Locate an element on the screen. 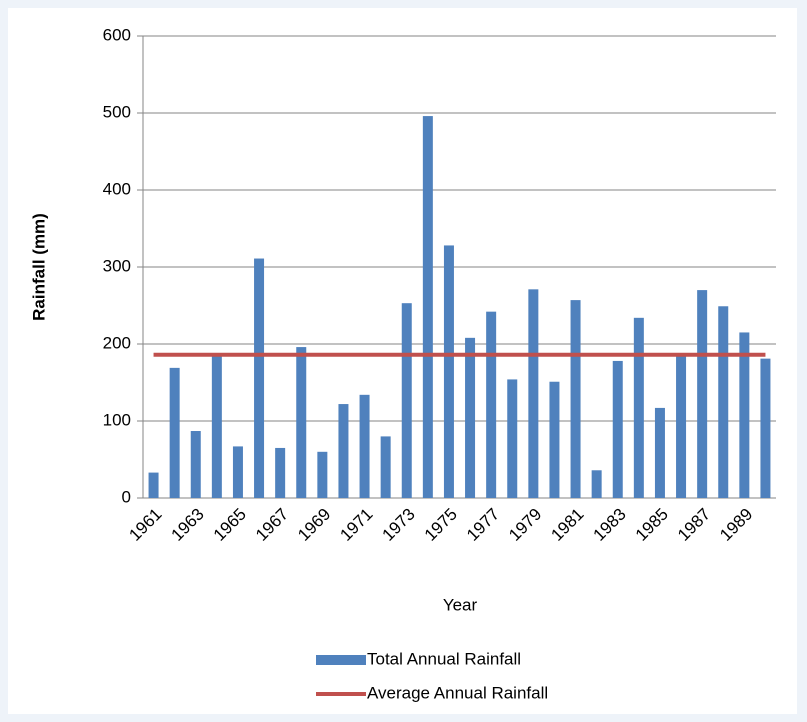 The height and width of the screenshot is (722, 807). y-tick-label: 400 is located at coordinates (117, 188).